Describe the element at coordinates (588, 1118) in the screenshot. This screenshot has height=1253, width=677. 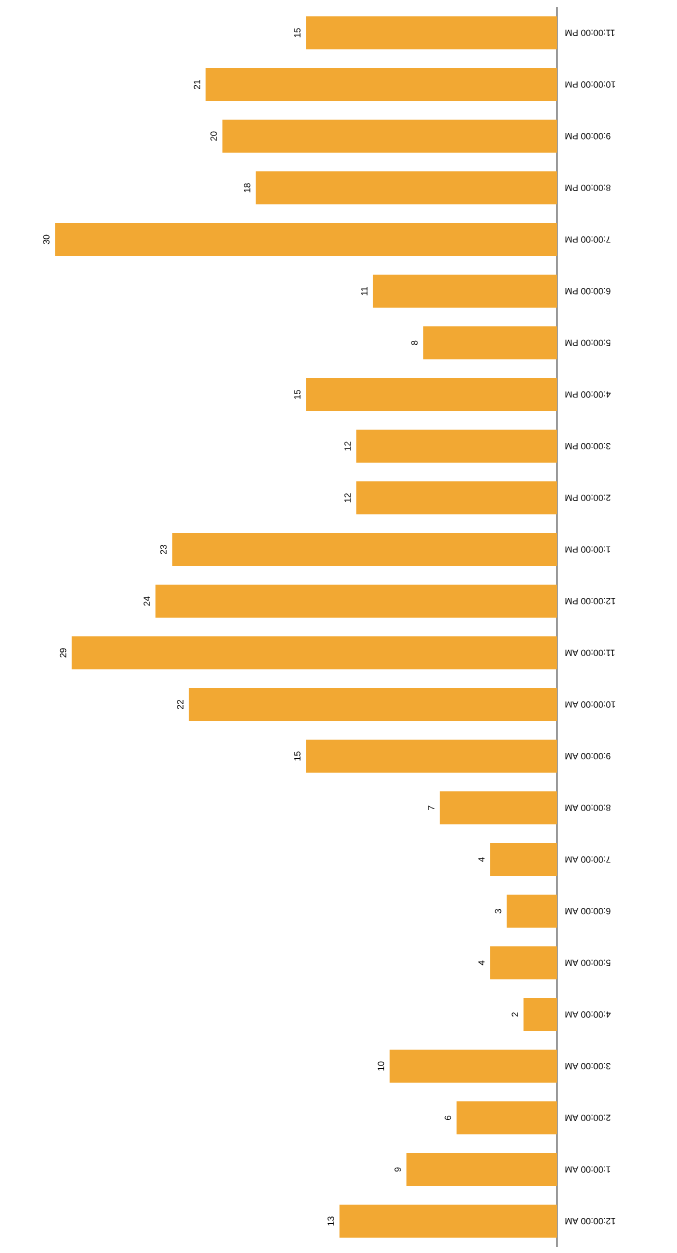
I see `y-tick-label: 2:00:00 AM` at that location.